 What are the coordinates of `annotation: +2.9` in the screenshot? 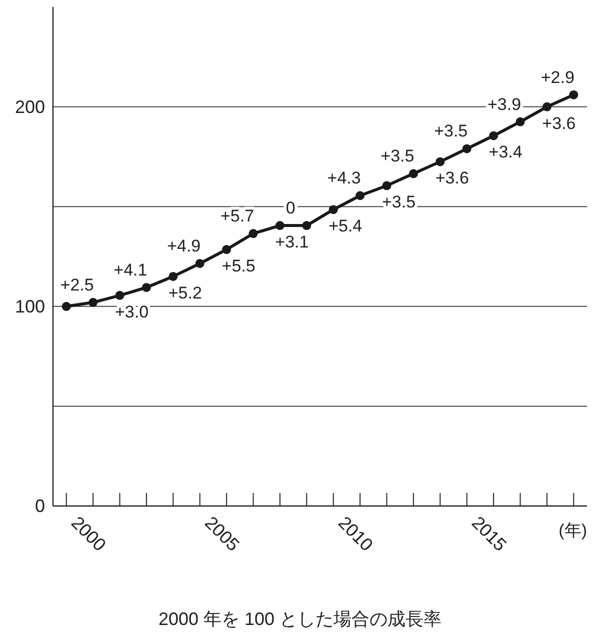 It's located at (557, 77).